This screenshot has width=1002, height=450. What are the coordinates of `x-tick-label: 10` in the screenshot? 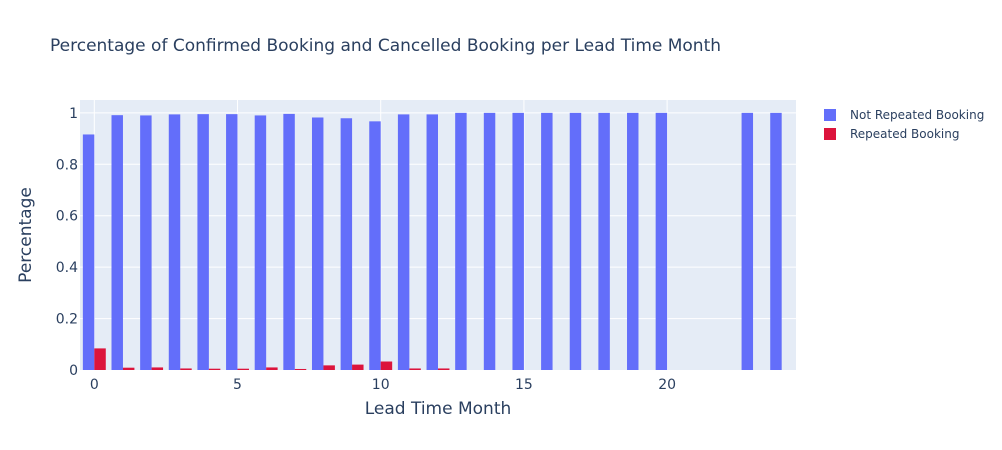 It's located at (381, 385).